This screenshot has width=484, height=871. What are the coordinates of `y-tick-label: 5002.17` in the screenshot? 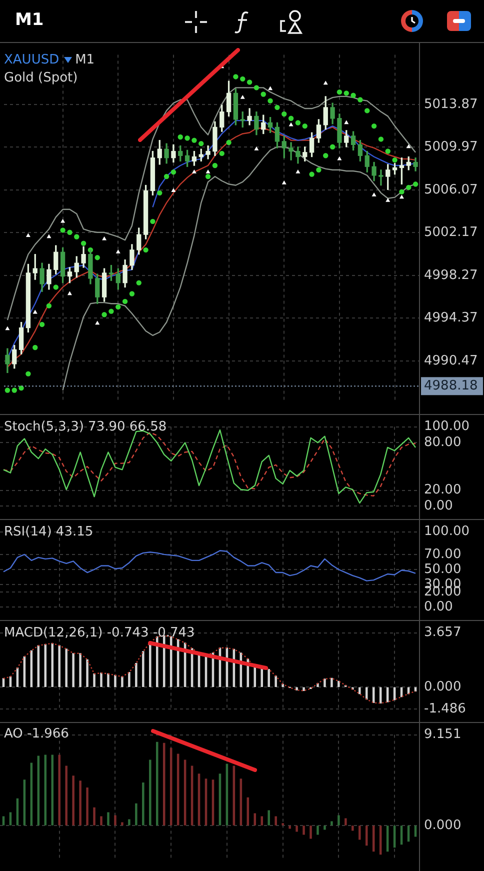 It's located at (451, 232).